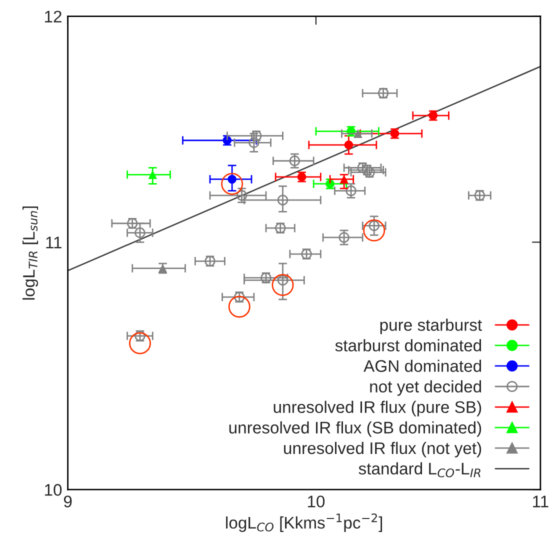 Image resolution: width=556 pixels, height=544 pixels. I want to click on legend-label: standard L$_{CO}$-L$_{IR}$, so click(419, 470).